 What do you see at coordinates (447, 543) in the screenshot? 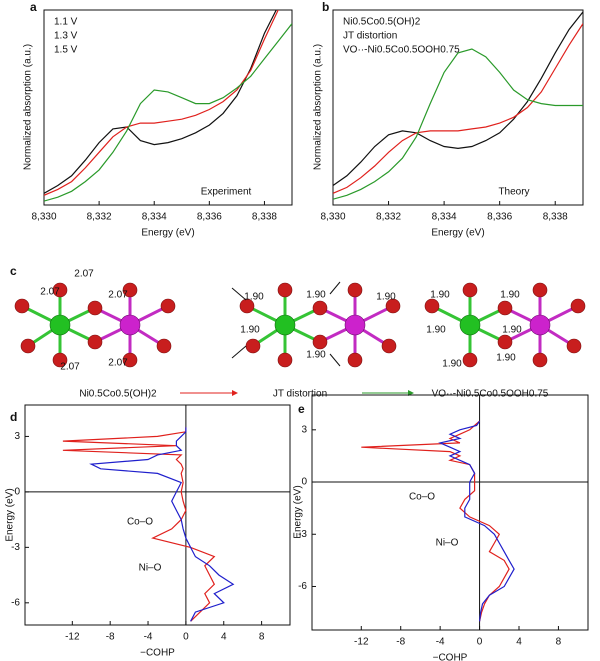
I see `series-label: Ni–O` at bounding box center [447, 543].